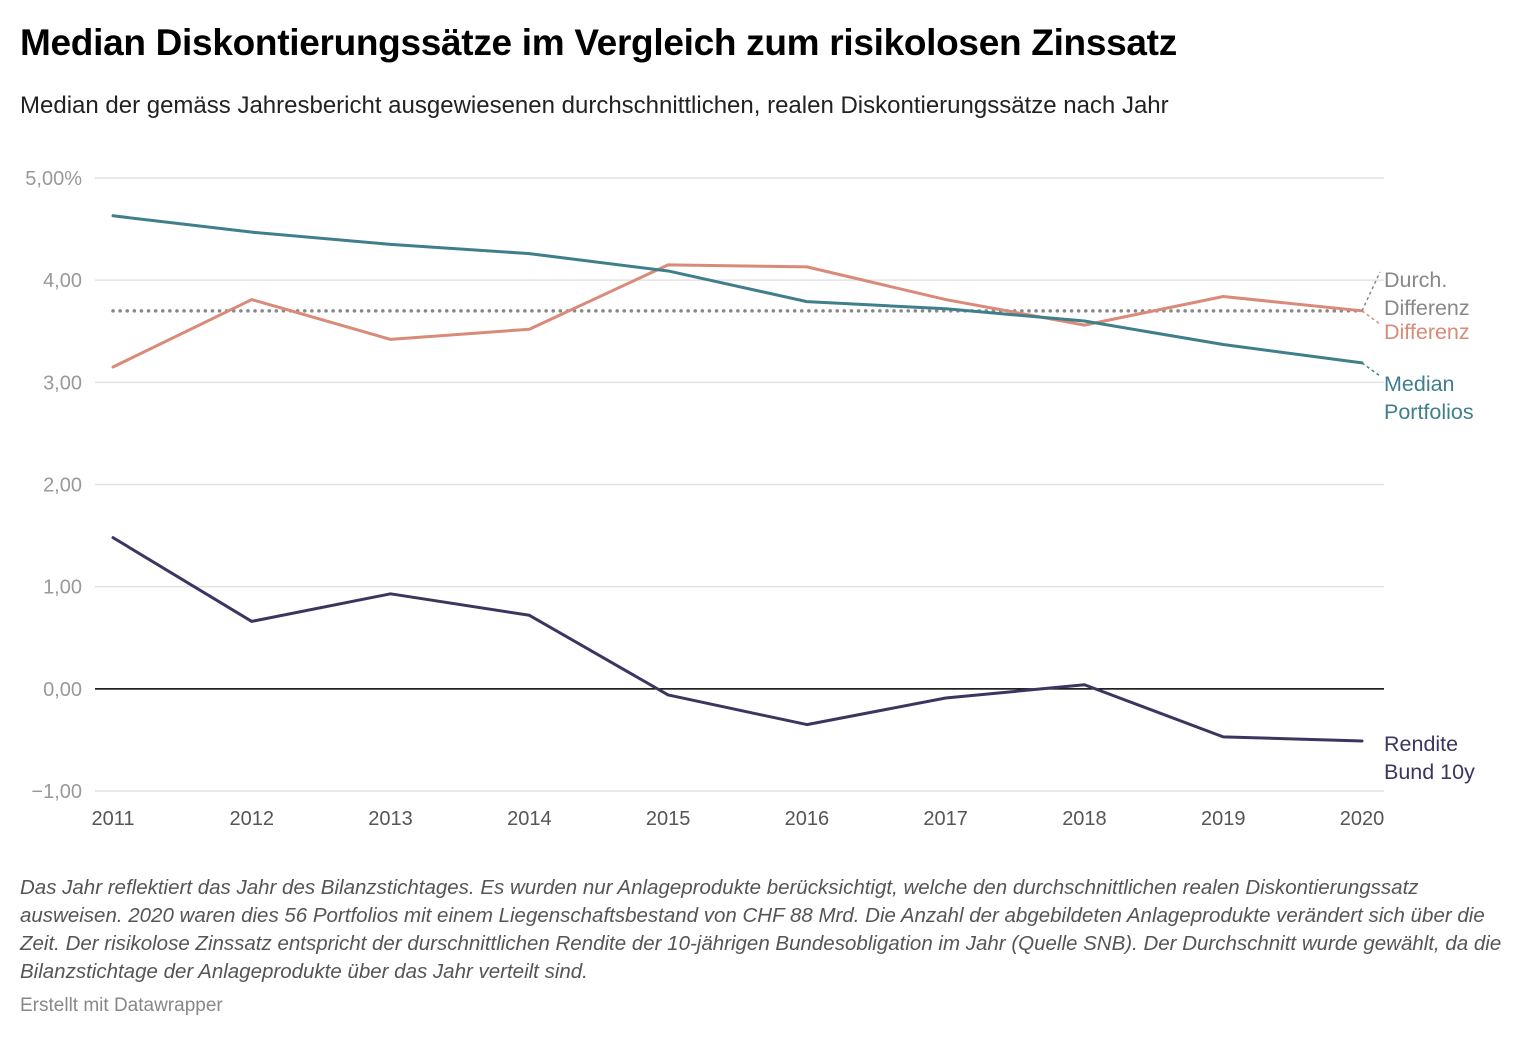 This screenshot has height=1040, width=1528. Describe the element at coordinates (1084, 819) in the screenshot. I see `x-tick-label: 2018` at that location.